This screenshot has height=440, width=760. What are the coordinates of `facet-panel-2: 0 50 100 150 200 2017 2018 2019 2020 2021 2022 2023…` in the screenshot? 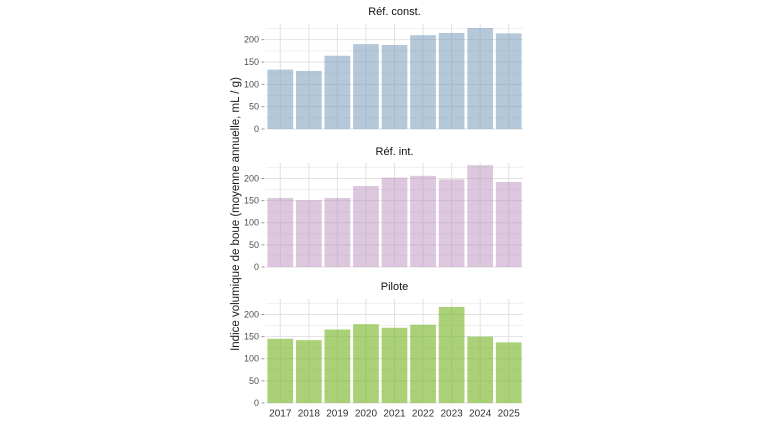 It's located at (383, 359).